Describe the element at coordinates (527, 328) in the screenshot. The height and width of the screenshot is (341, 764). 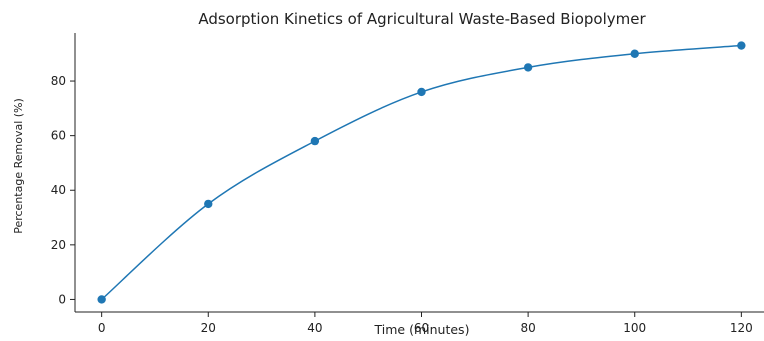
I see `x-tick-label: 80` at that location.